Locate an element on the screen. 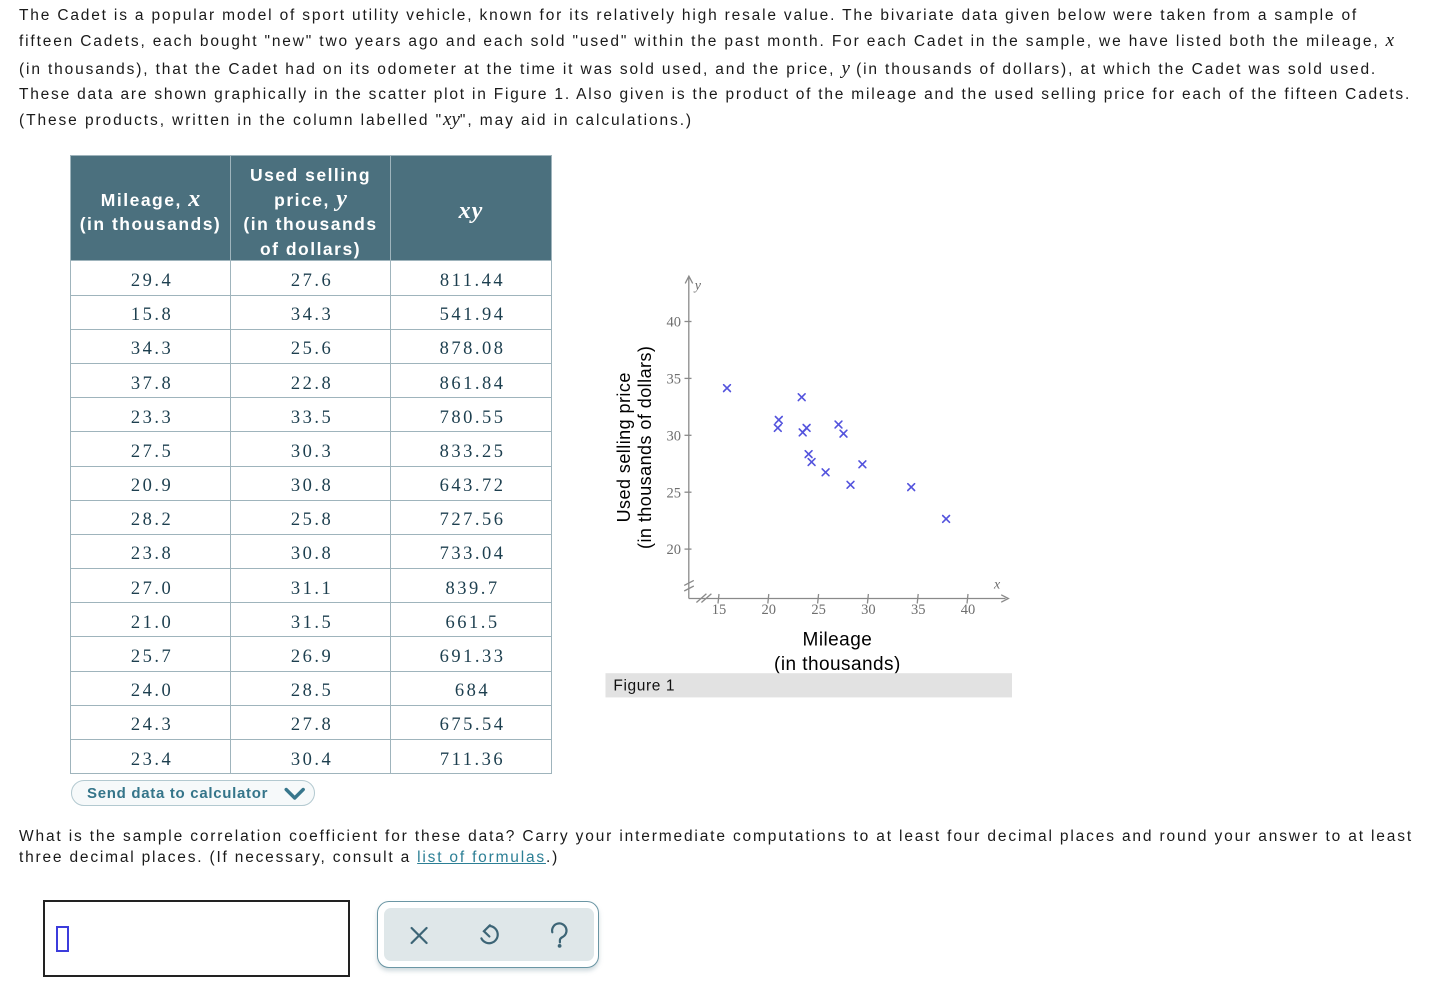 This screenshot has width=1436, height=990. svg-text: Figure 1 is located at coordinates (644, 686).